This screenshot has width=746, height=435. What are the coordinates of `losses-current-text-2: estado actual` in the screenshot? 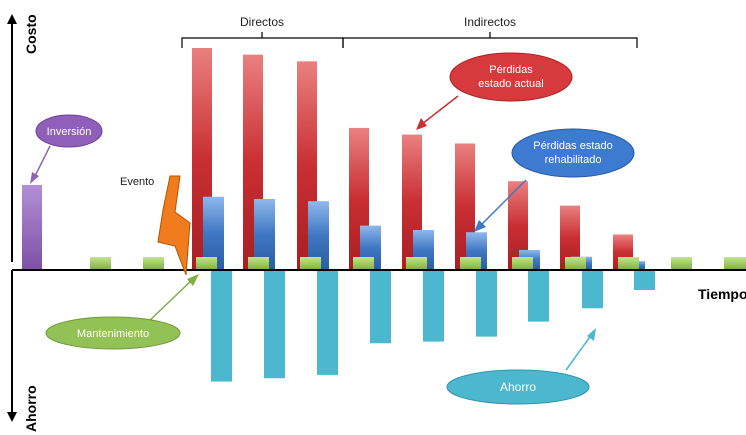 It's located at (510, 84).